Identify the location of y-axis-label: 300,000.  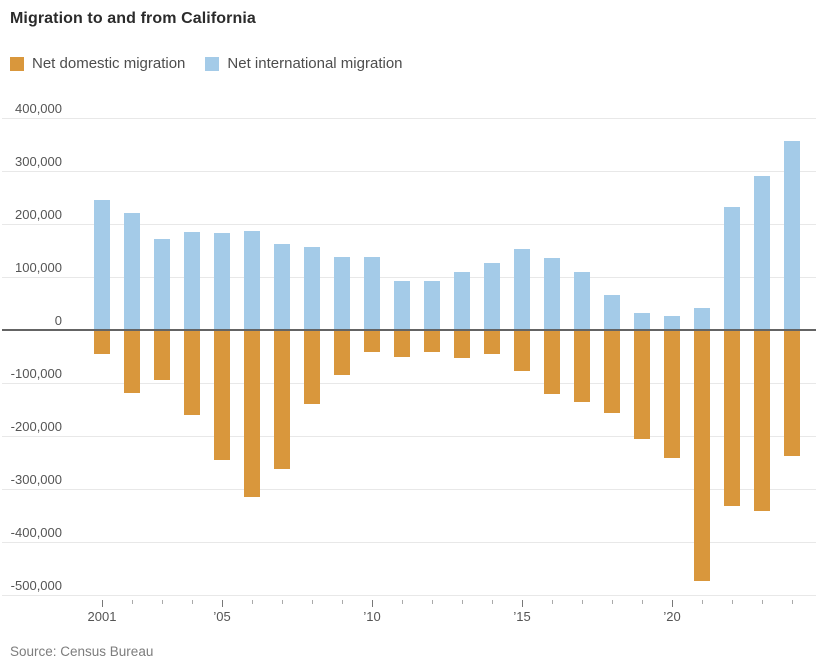
(38, 161).